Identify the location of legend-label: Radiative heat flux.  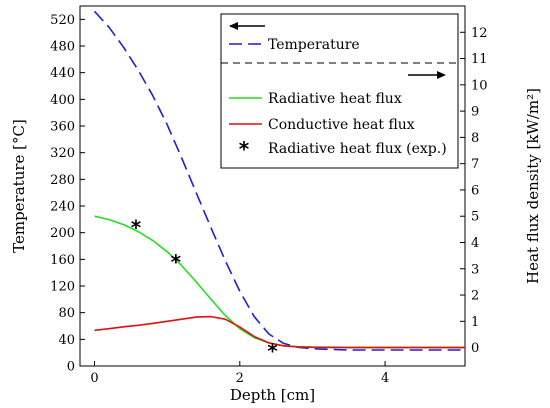
(335, 99).